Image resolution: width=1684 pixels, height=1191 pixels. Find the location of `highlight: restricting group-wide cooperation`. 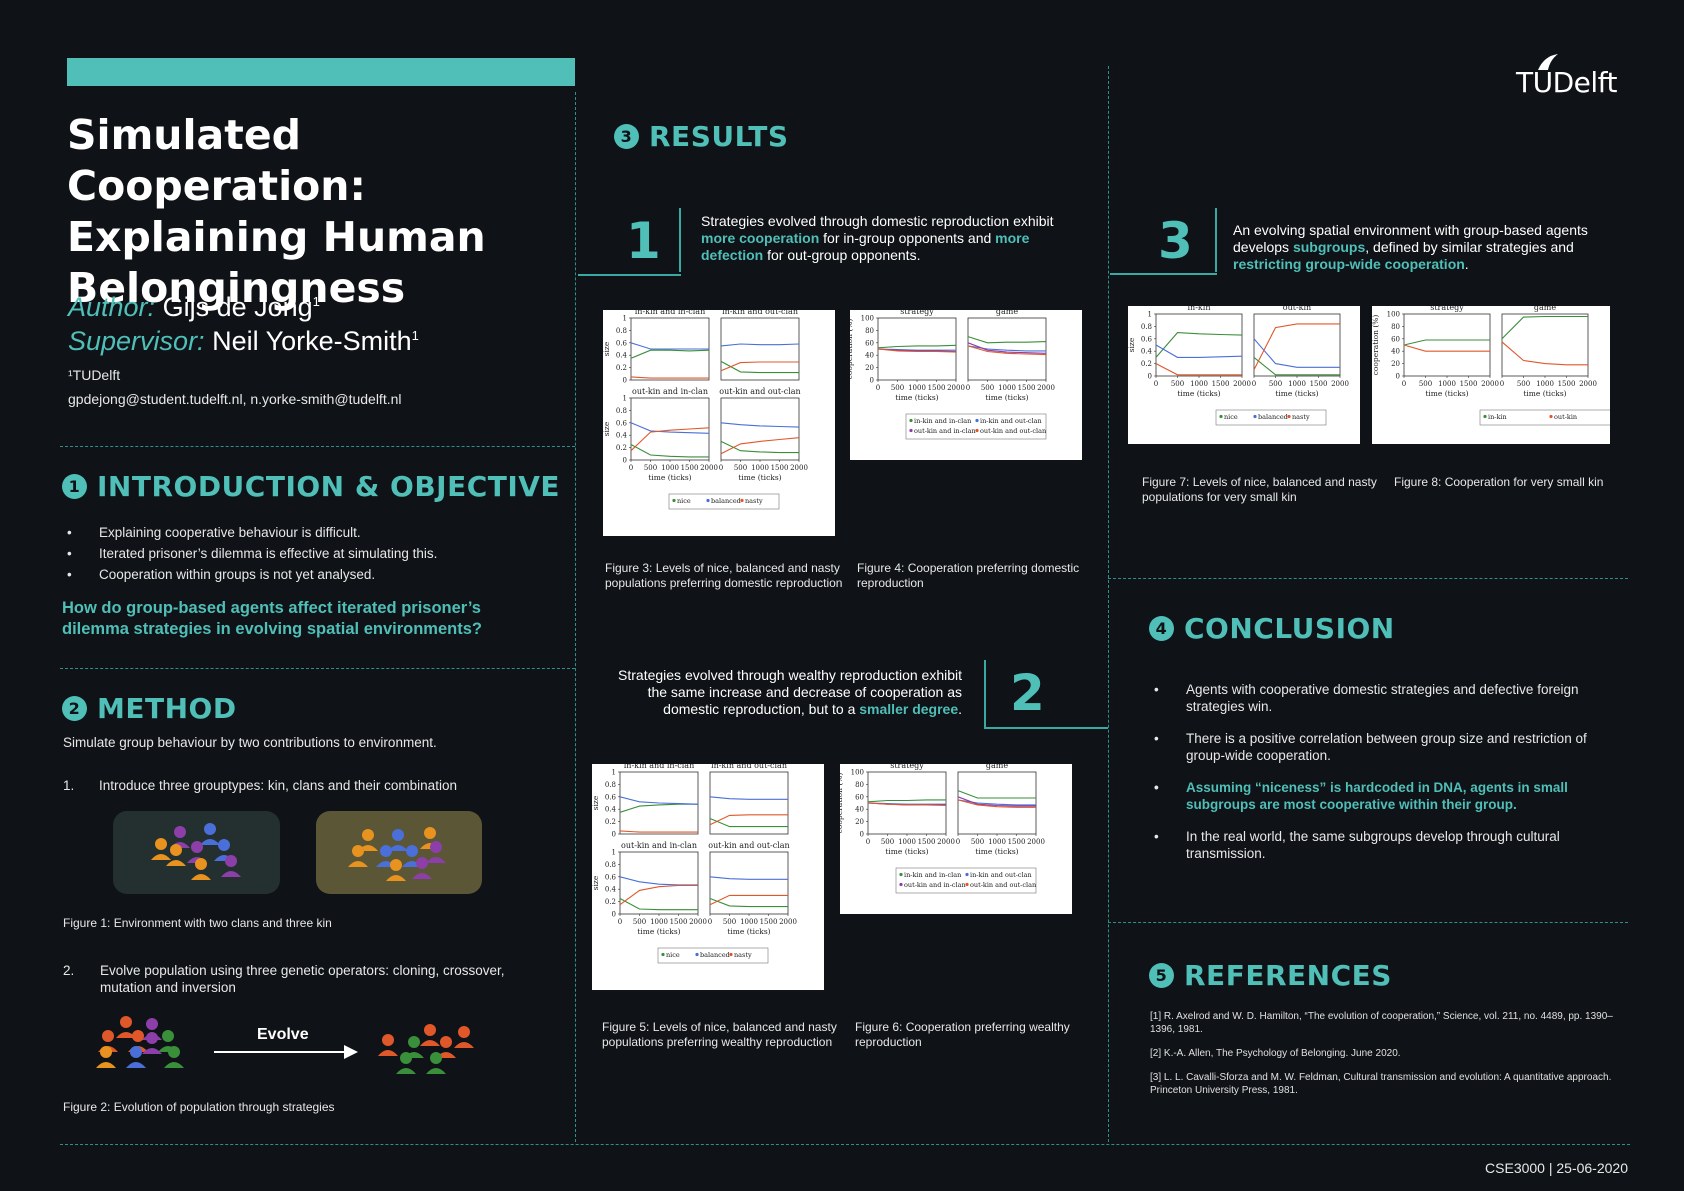

highlight: restricting group-wide cooperation is located at coordinates (1349, 264).